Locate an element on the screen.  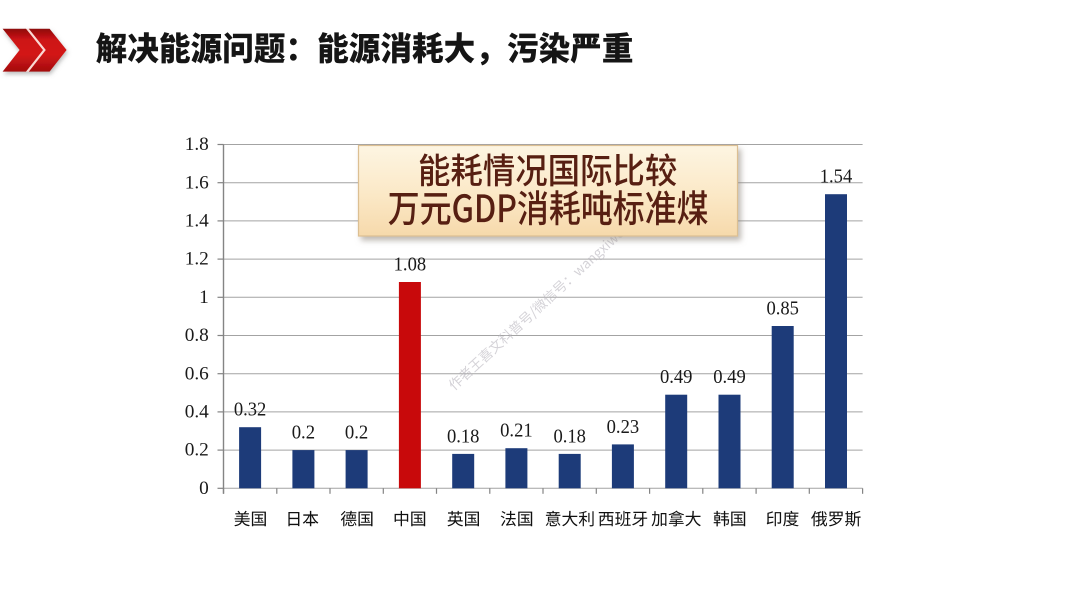
svg-text: 0.23 is located at coordinates (623, 427).